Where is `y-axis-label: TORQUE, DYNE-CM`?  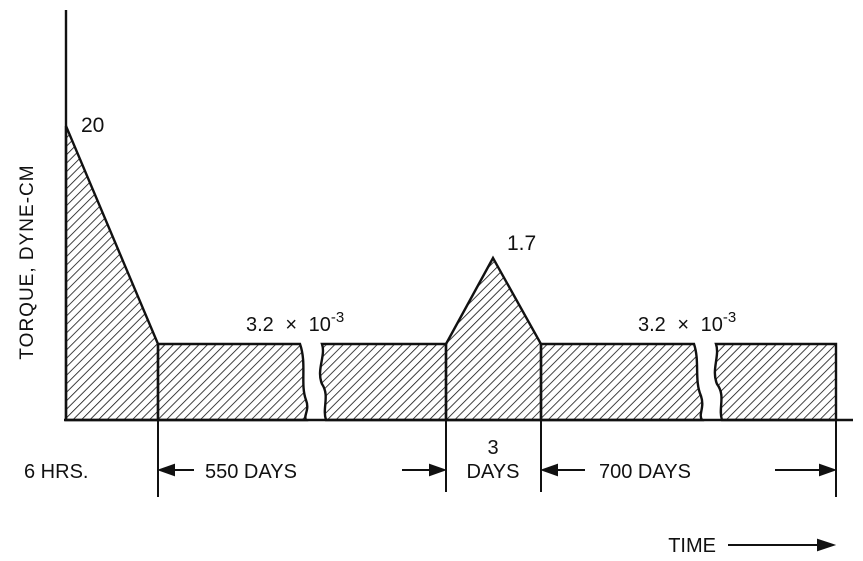 y-axis-label: TORQUE, DYNE-CM is located at coordinates (27, 261).